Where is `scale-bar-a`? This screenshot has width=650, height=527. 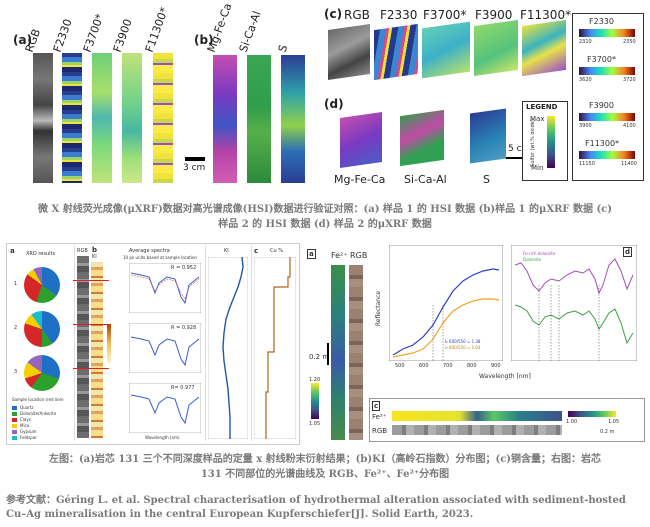
scale-bar-a is located at coordinates (195, 159).